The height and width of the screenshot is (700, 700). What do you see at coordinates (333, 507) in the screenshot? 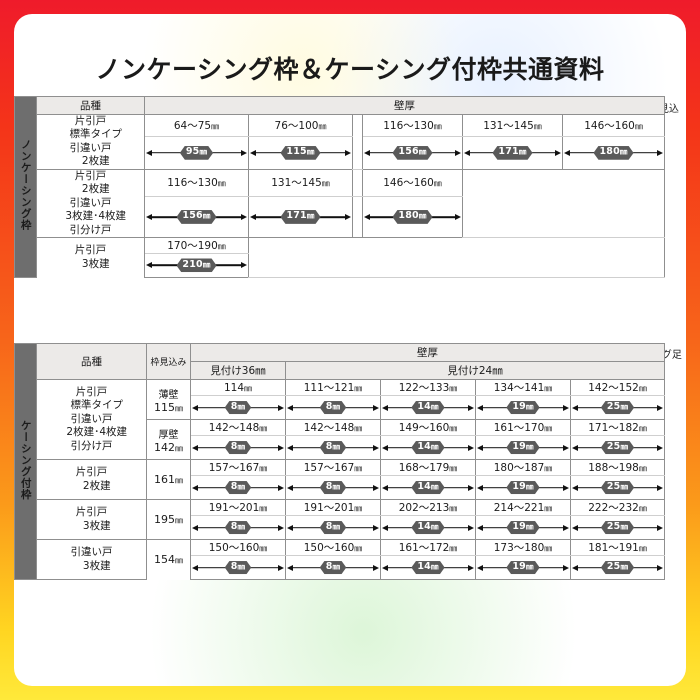
I see `wall-thickness-range: 191～201㎜` at bounding box center [333, 507].